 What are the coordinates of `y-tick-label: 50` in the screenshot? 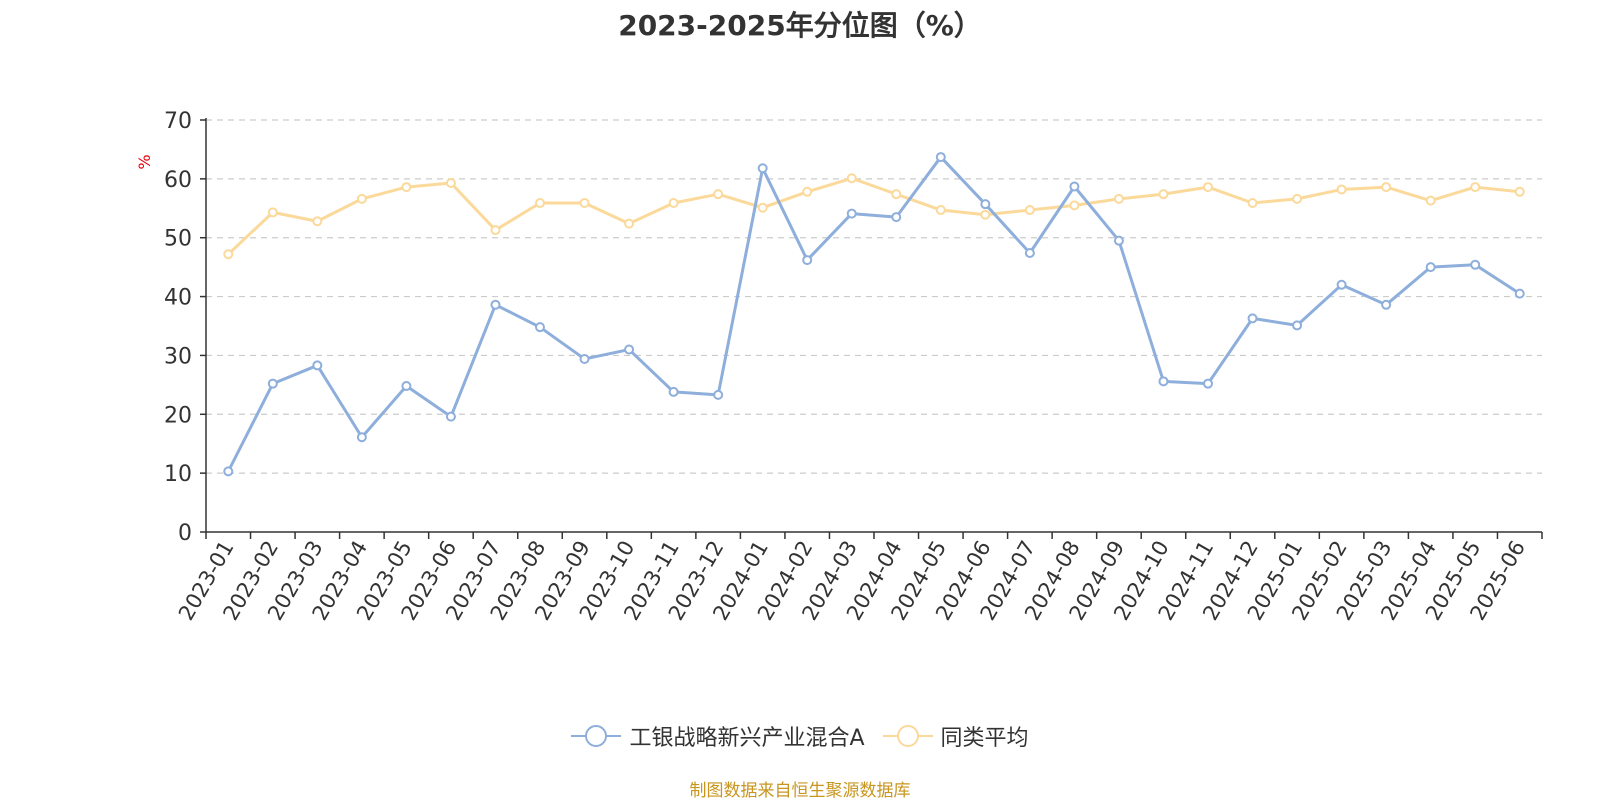 It's located at (178, 239).